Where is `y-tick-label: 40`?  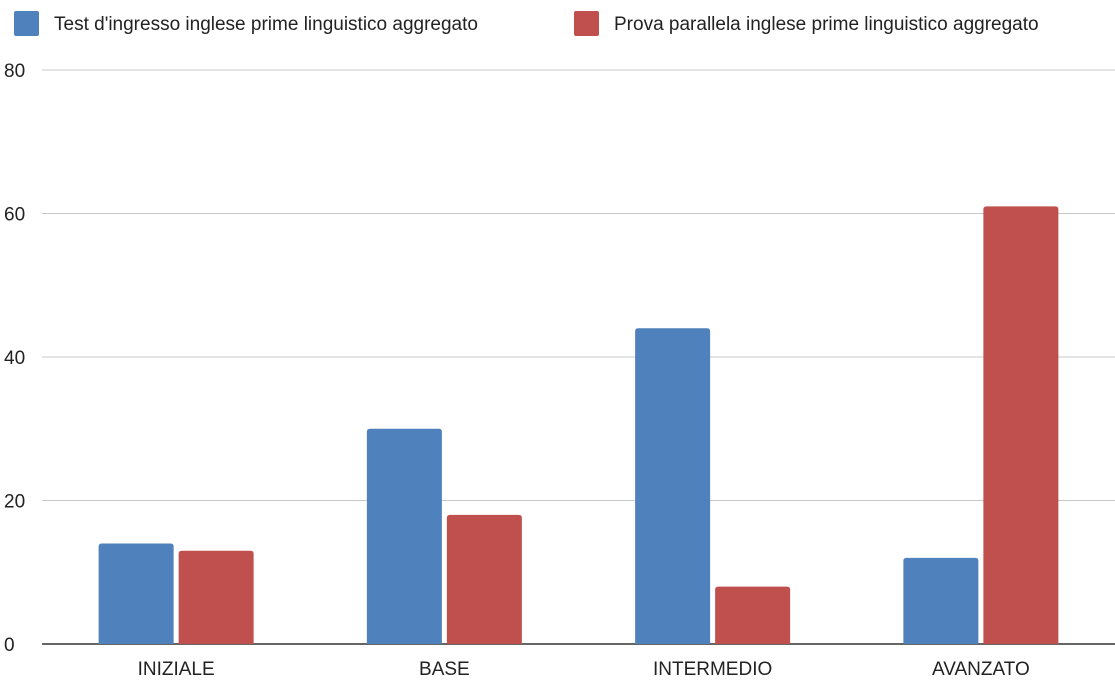
y-tick-label: 40 is located at coordinates (14, 358).